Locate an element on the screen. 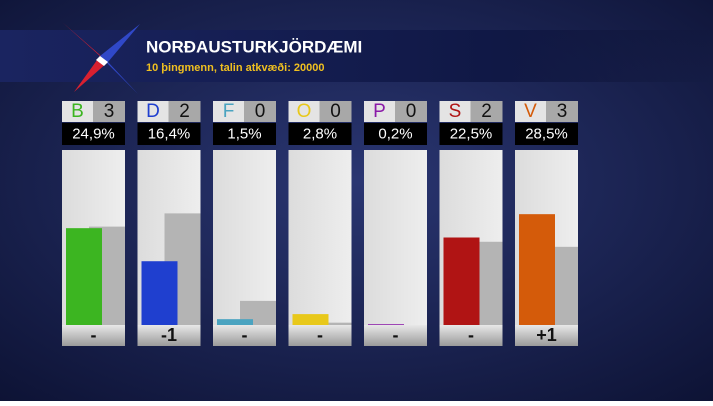 This screenshot has height=406, width=713. party-letter: F is located at coordinates (229, 111).